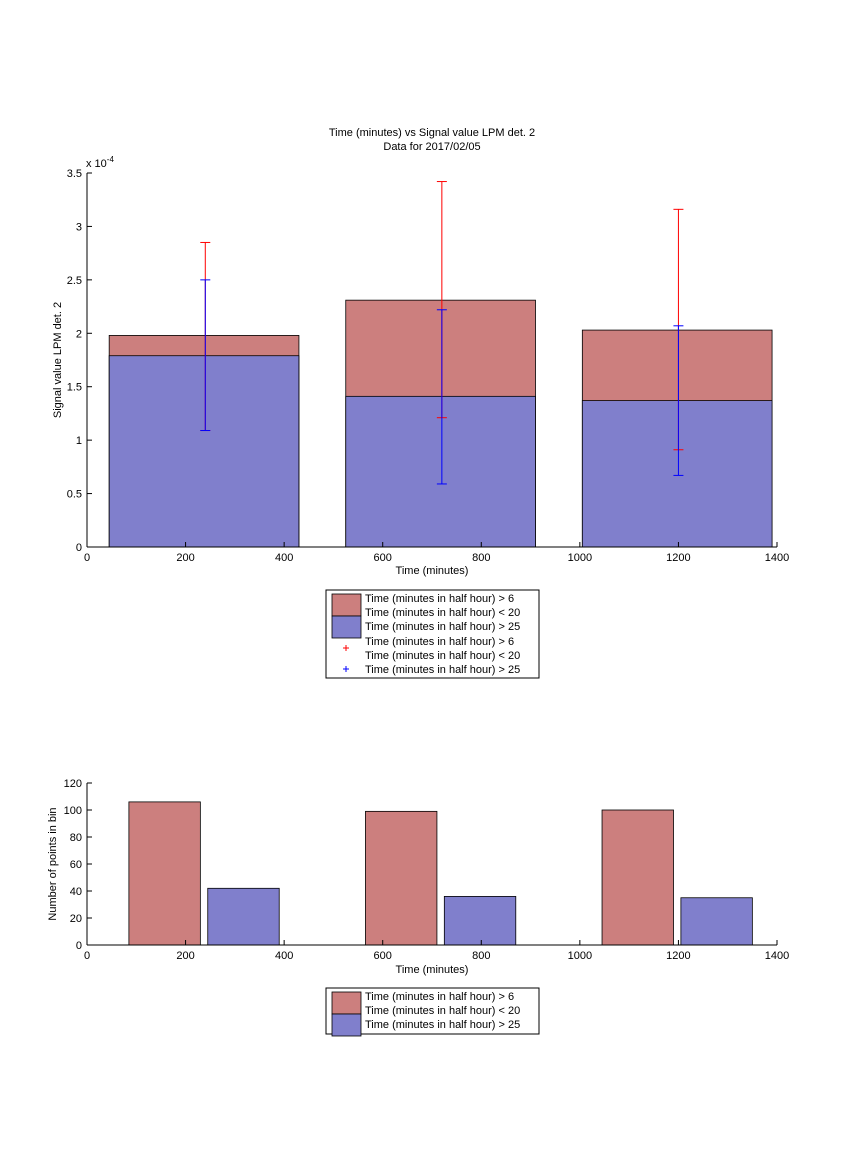 The height and width of the screenshot is (1152, 864). I want to click on top-y-exponent-base: x 10, so click(96, 164).